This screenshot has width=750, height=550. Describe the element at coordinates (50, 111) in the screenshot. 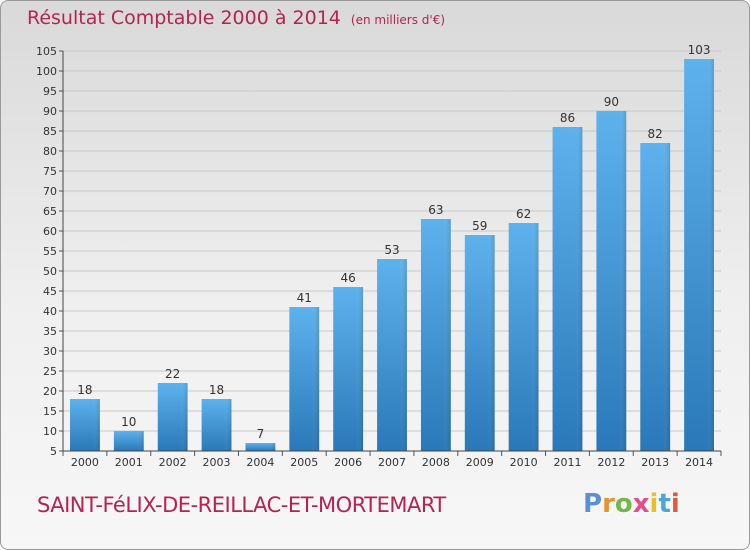

I see `y-tick-label: 90` at that location.